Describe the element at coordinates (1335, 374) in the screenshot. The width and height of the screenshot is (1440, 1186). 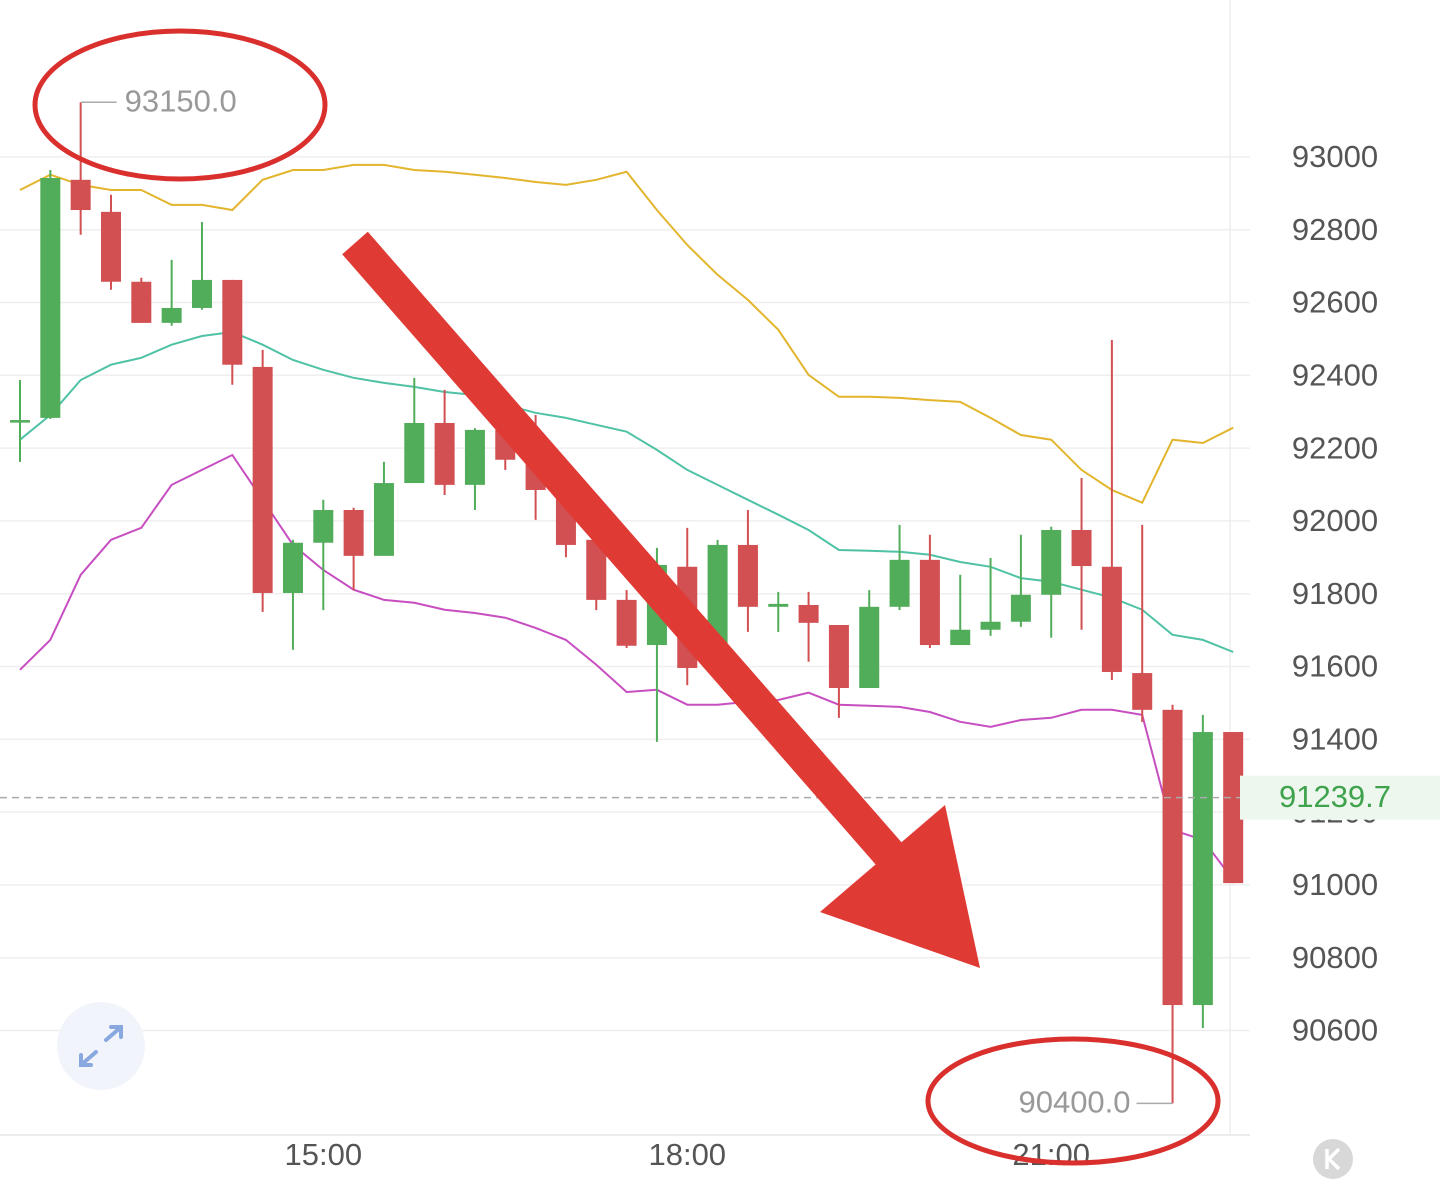
I see `y-tick-label: 92400` at that location.